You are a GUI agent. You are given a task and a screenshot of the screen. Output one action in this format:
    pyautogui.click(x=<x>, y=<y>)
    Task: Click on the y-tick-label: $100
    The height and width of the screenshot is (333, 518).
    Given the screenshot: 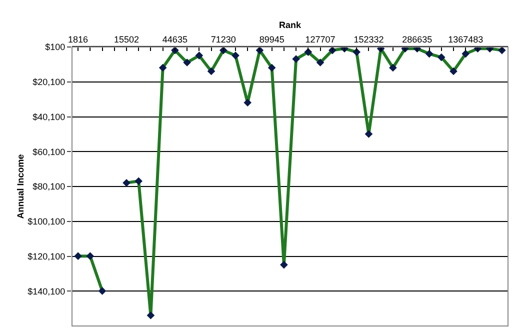 What is the action you would take?
    pyautogui.click(x=55, y=47)
    